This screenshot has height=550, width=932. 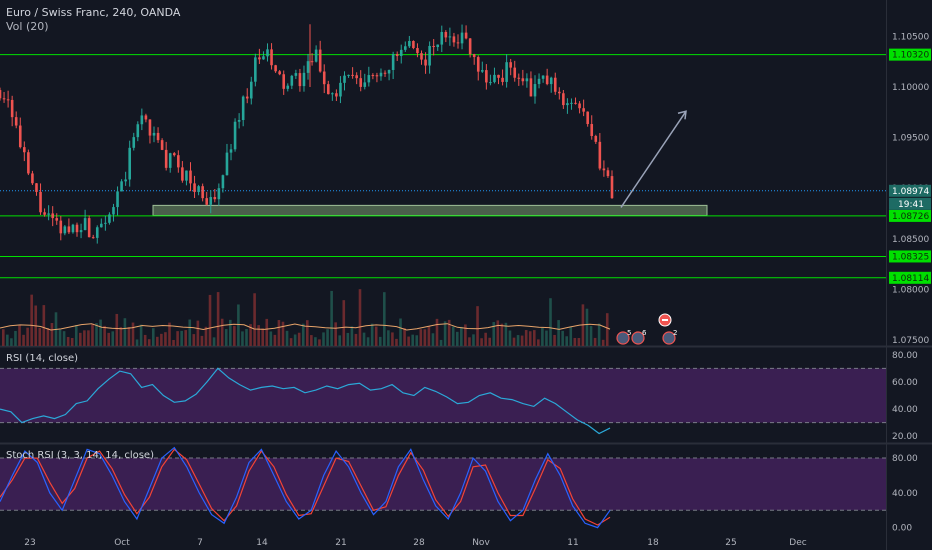 What do you see at coordinates (905, 410) in the screenshot?
I see `rsi-tick-label: 40.00` at bounding box center [905, 410].